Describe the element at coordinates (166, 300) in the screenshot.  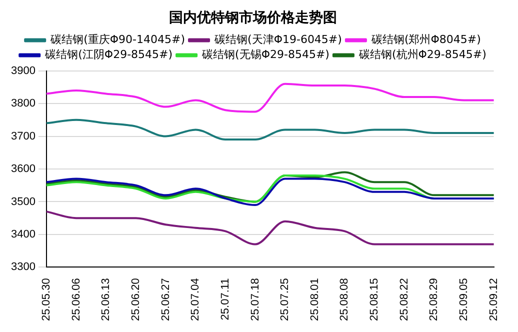
I see `x-tick-label: 25.06.27` at that location.